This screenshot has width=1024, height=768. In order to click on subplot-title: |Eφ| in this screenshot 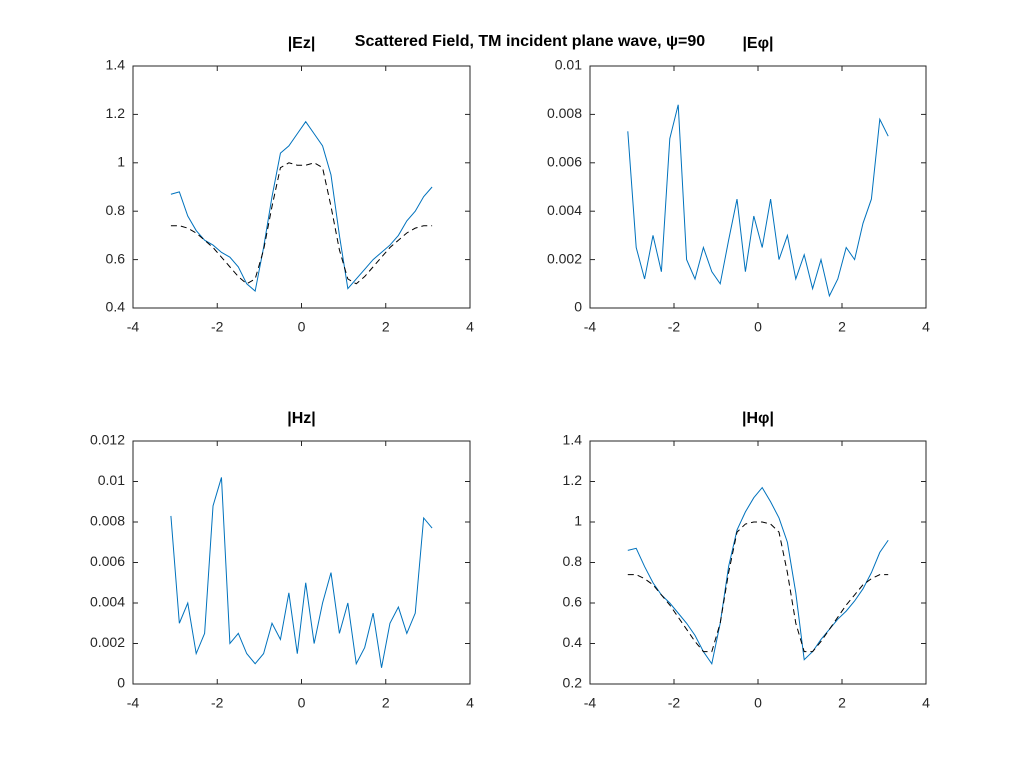, I will do `click(757, 43)`.